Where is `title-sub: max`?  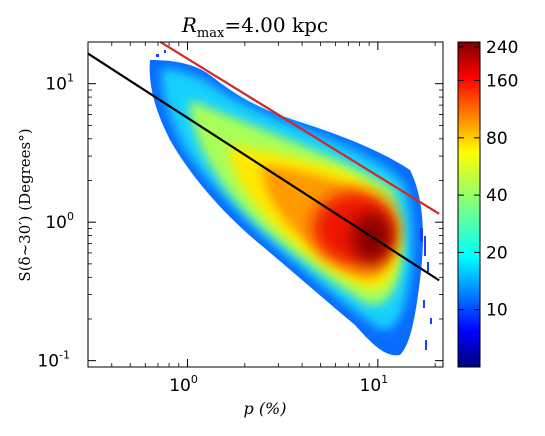 title-sub: max is located at coordinates (211, 33).